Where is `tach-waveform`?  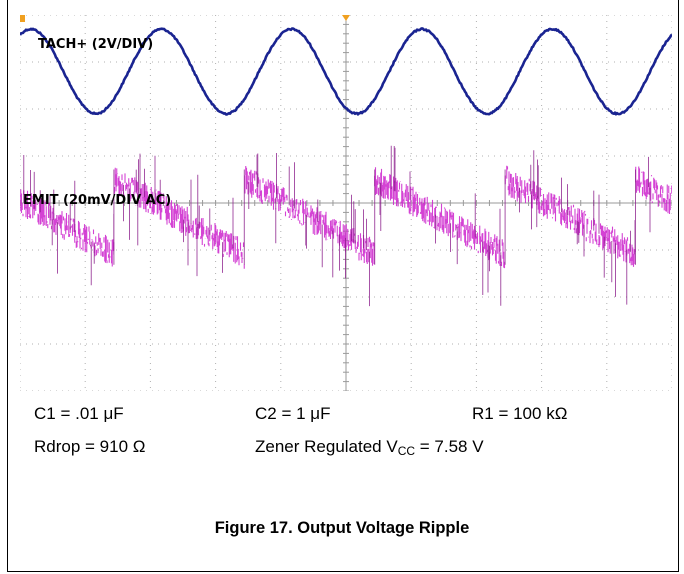 tach-waveform is located at coordinates (346, 71).